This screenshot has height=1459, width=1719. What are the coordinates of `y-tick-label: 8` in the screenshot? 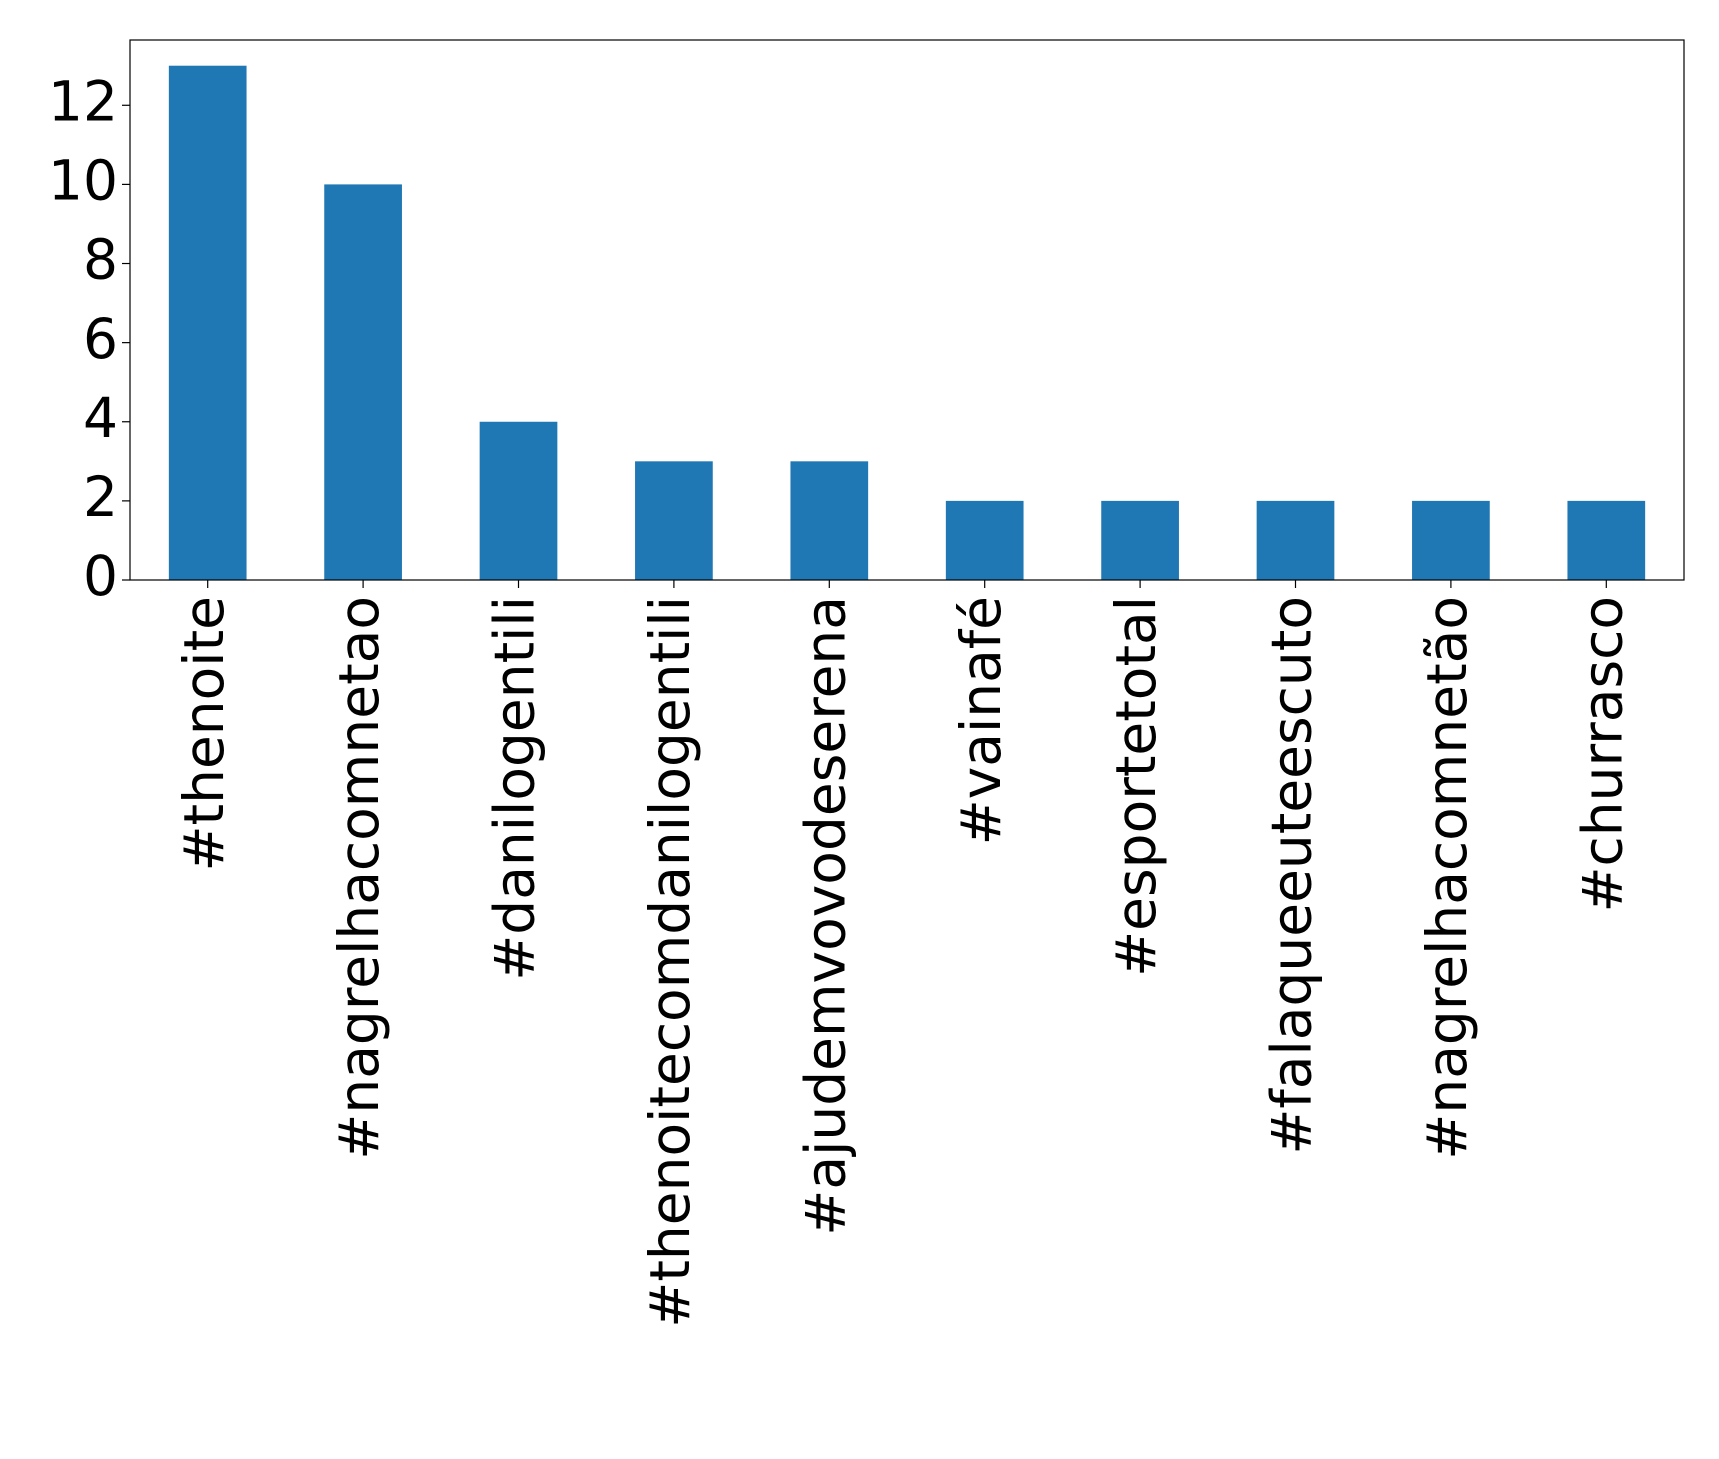 It's located at (100, 260).